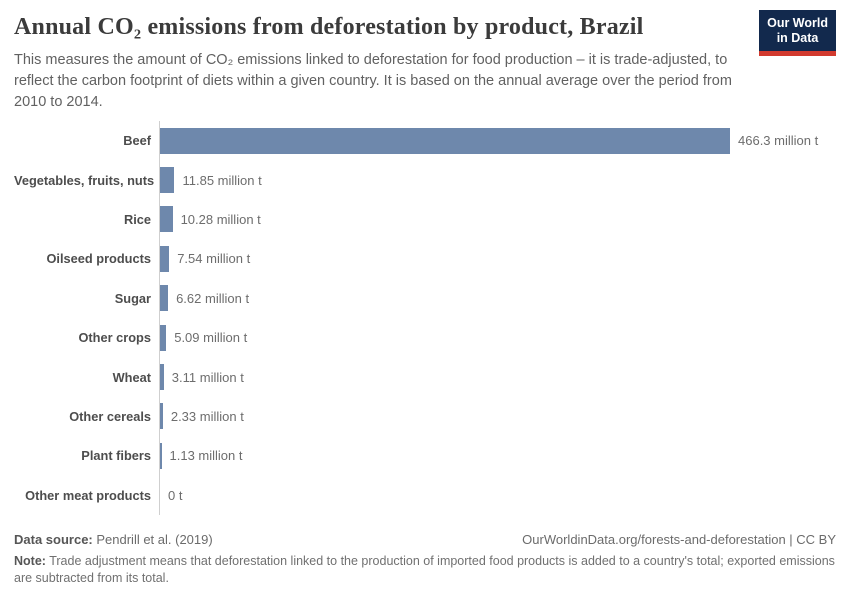 Image resolution: width=850 pixels, height=600 pixels. I want to click on category-label: Sugar, so click(132, 298).